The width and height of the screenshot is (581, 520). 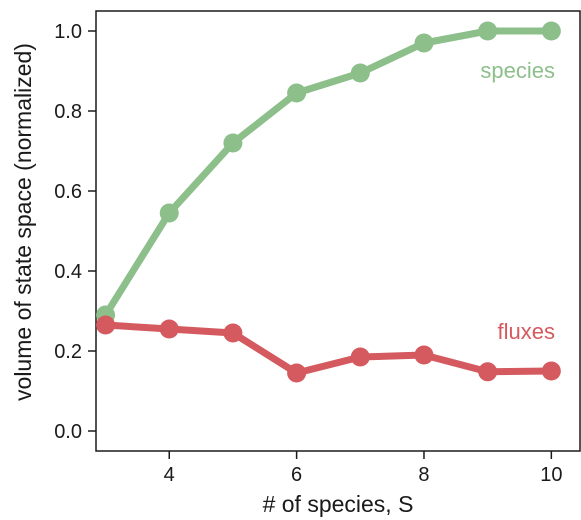 What do you see at coordinates (169, 475) in the screenshot?
I see `x-tick-label: 4` at bounding box center [169, 475].